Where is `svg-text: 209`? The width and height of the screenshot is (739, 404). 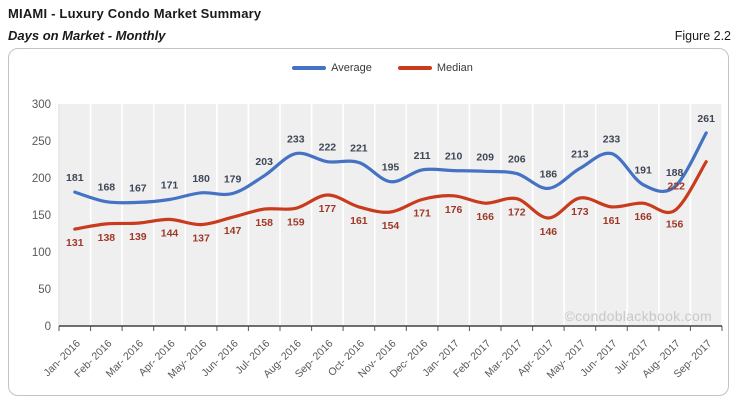 svg-text: 209 is located at coordinates (485, 157).